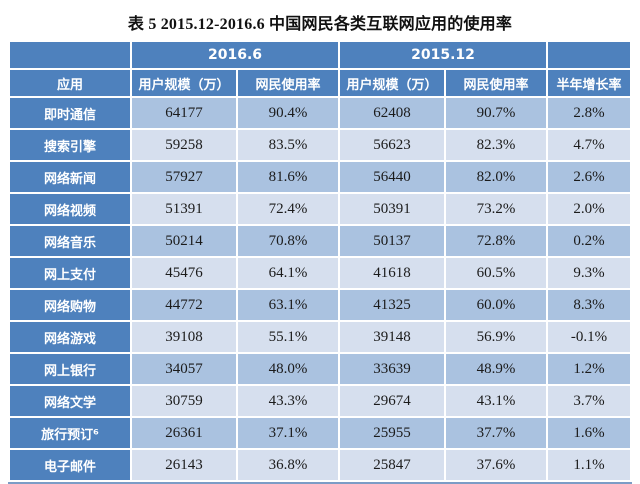  What do you see at coordinates (70, 55) in the screenshot?
I see `group-header-empty-left` at bounding box center [70, 55].